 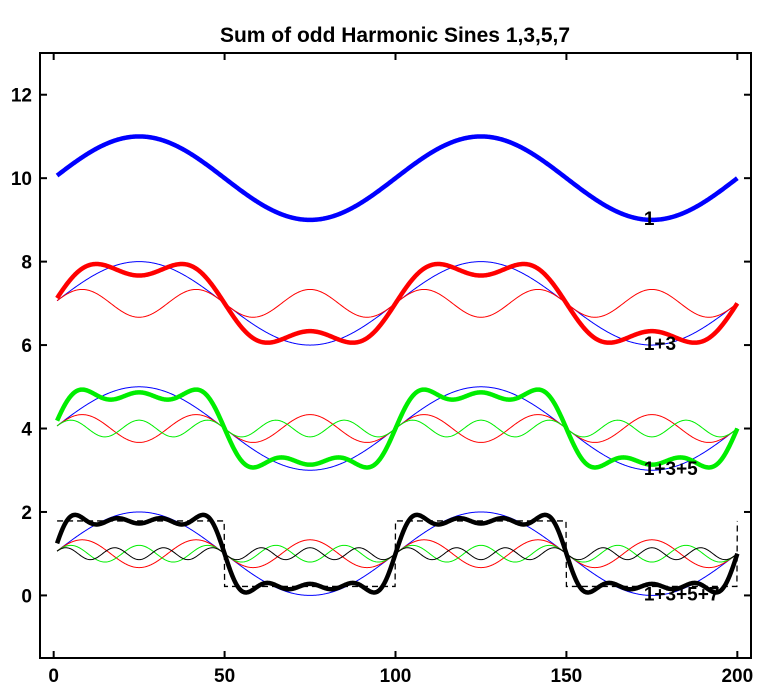 What do you see at coordinates (682, 407) in the screenshot?
I see `annotation-layer: 1 1+3 1+3+5 1+3+5+7` at bounding box center [682, 407].